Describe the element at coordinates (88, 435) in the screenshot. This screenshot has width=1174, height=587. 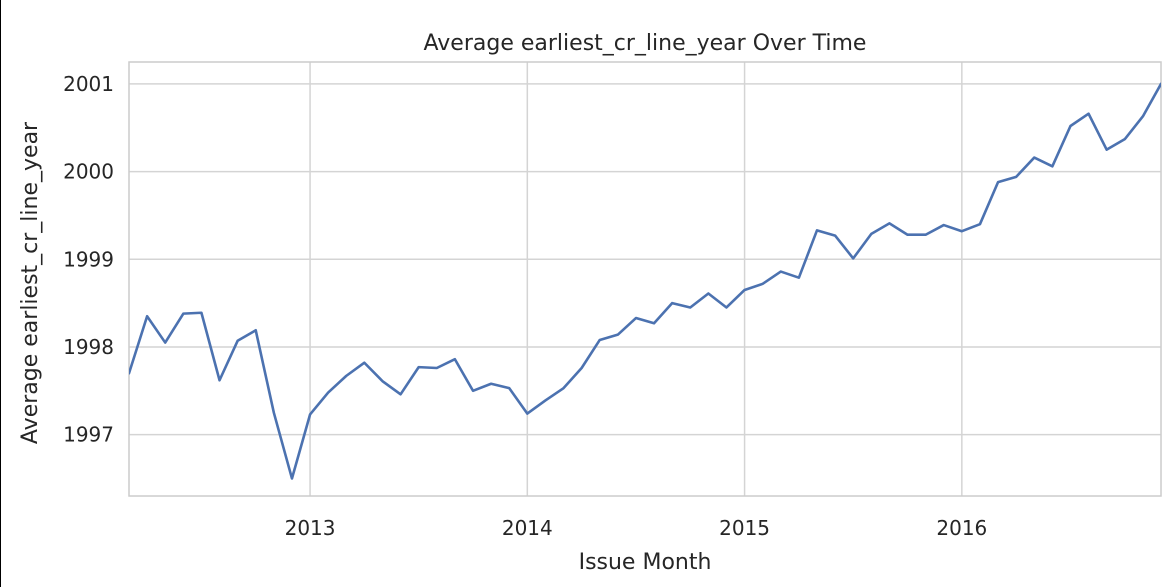
I see `y-tick-label: 1997` at that location.